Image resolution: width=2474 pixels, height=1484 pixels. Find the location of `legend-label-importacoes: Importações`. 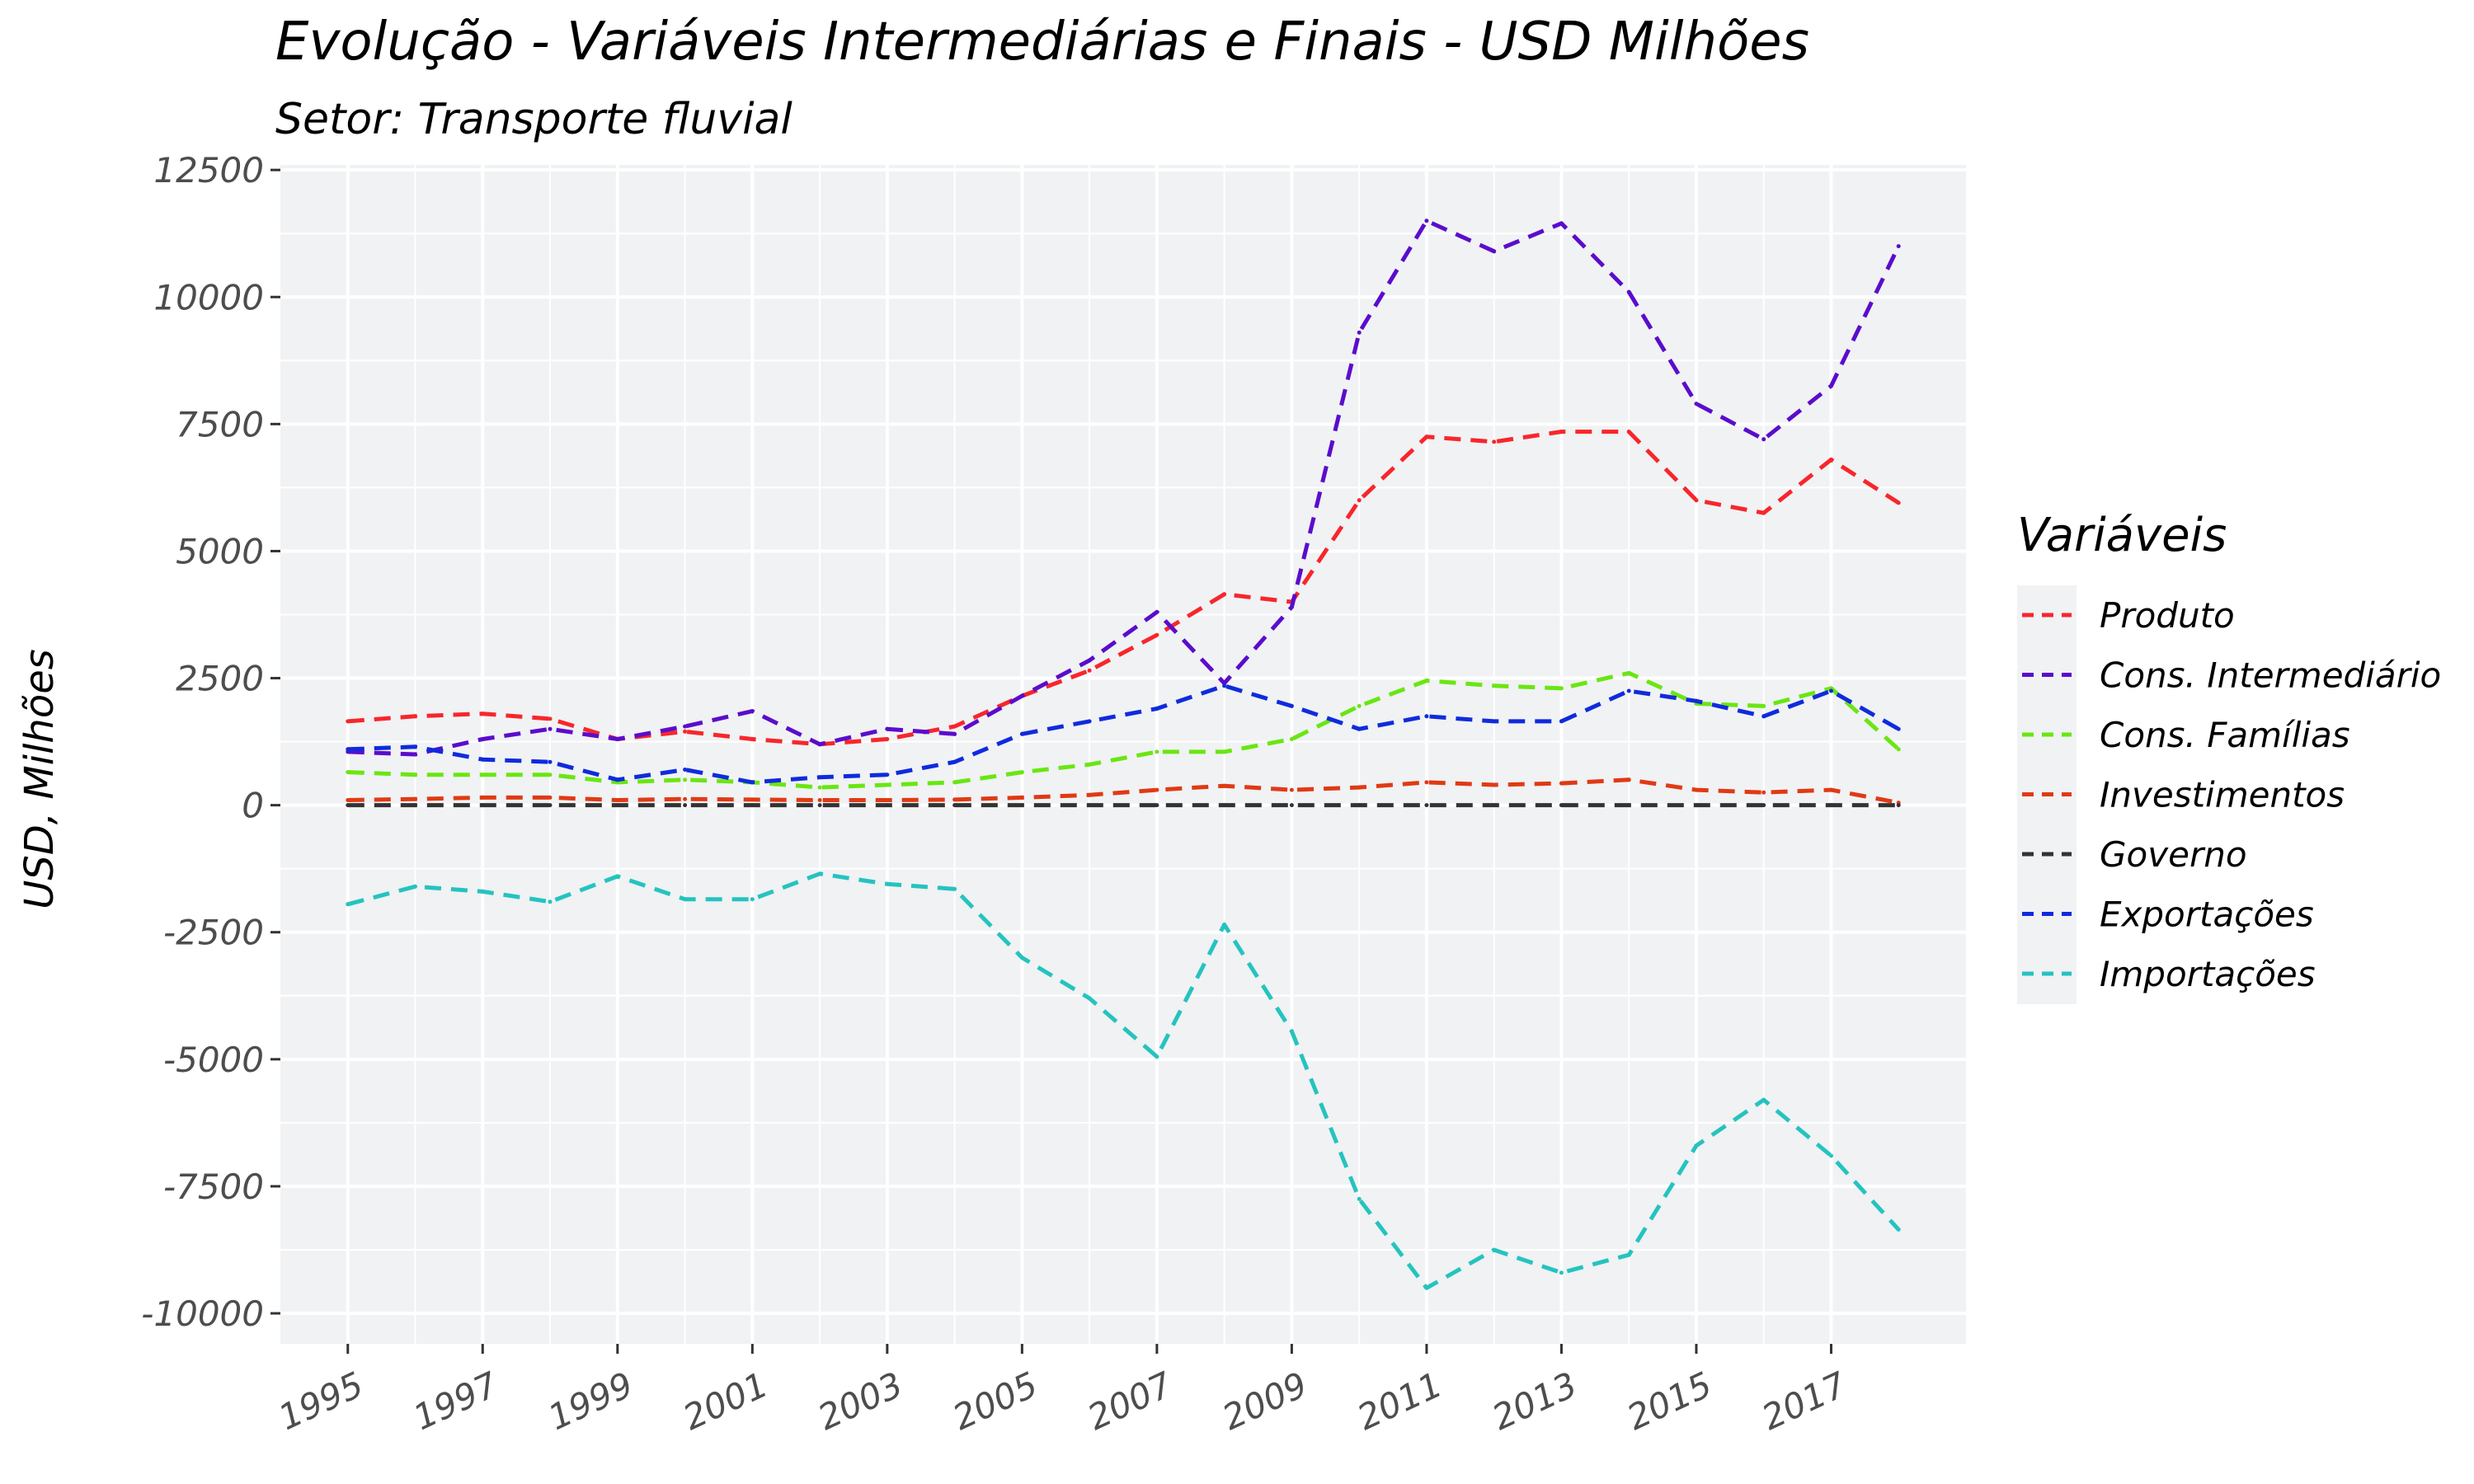

legend-label-importacoes: Importações is located at coordinates (2208, 974).